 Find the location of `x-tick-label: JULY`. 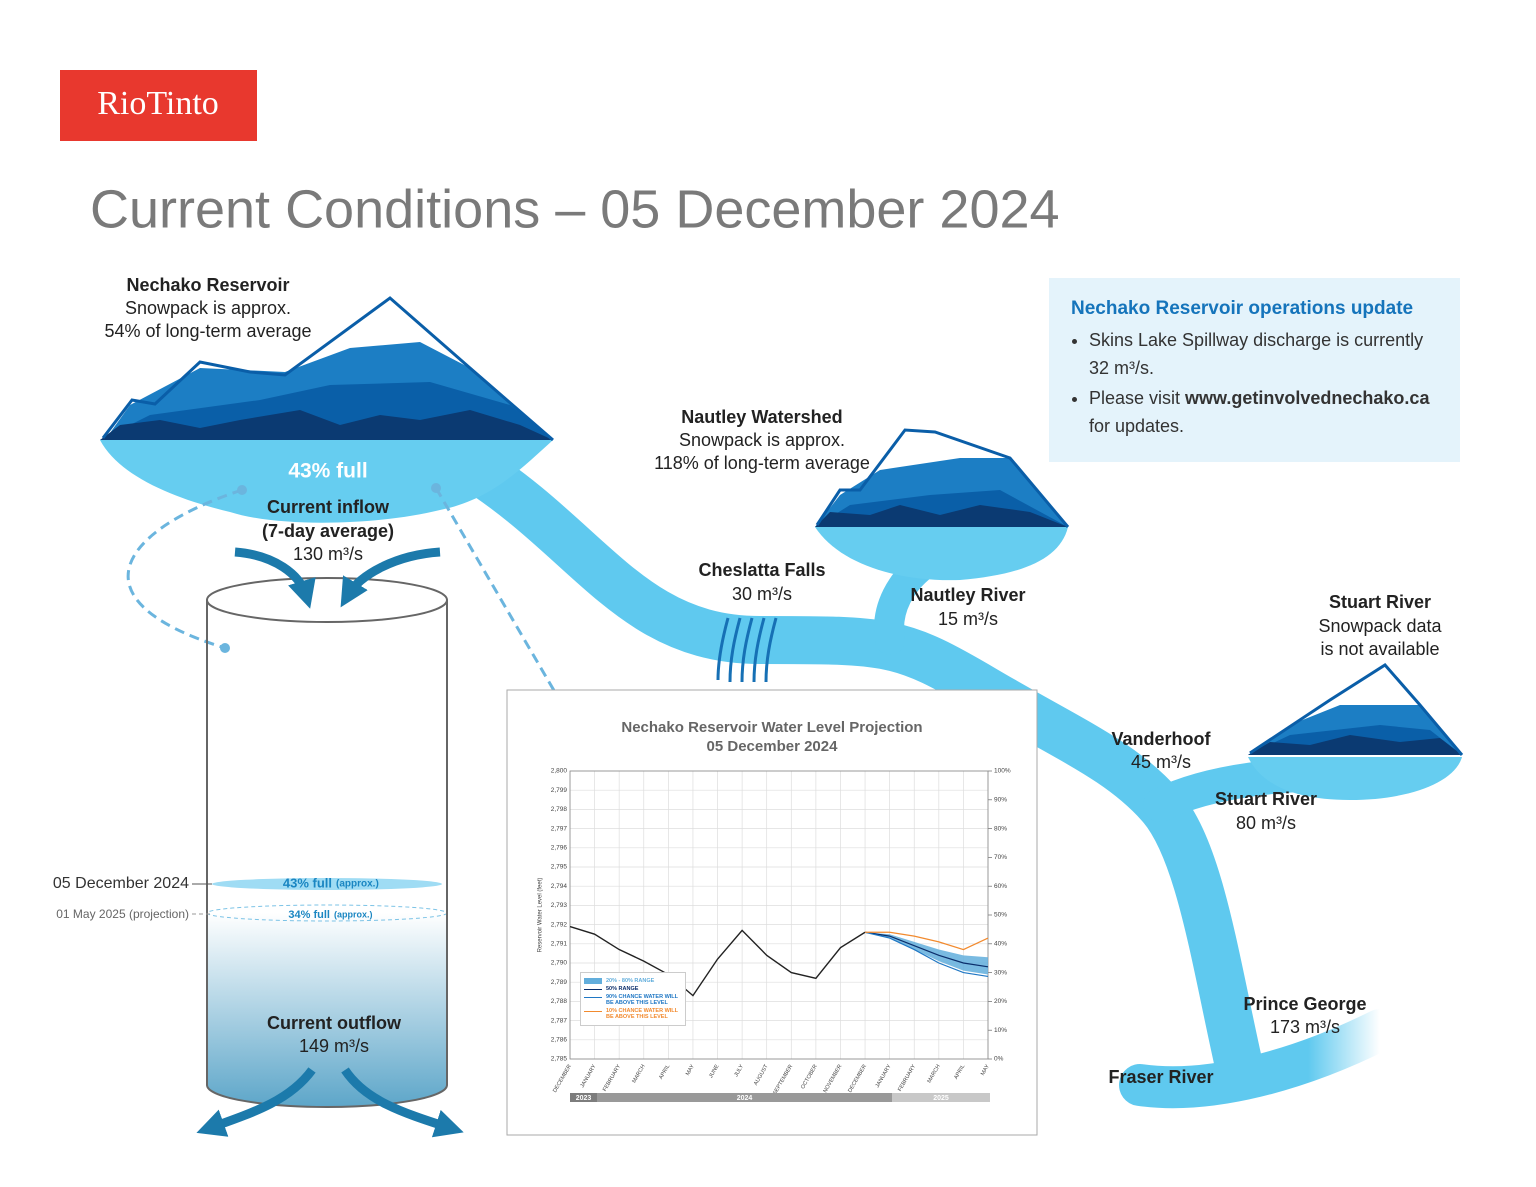

x-tick-label: JULY is located at coordinates (739, 1070).